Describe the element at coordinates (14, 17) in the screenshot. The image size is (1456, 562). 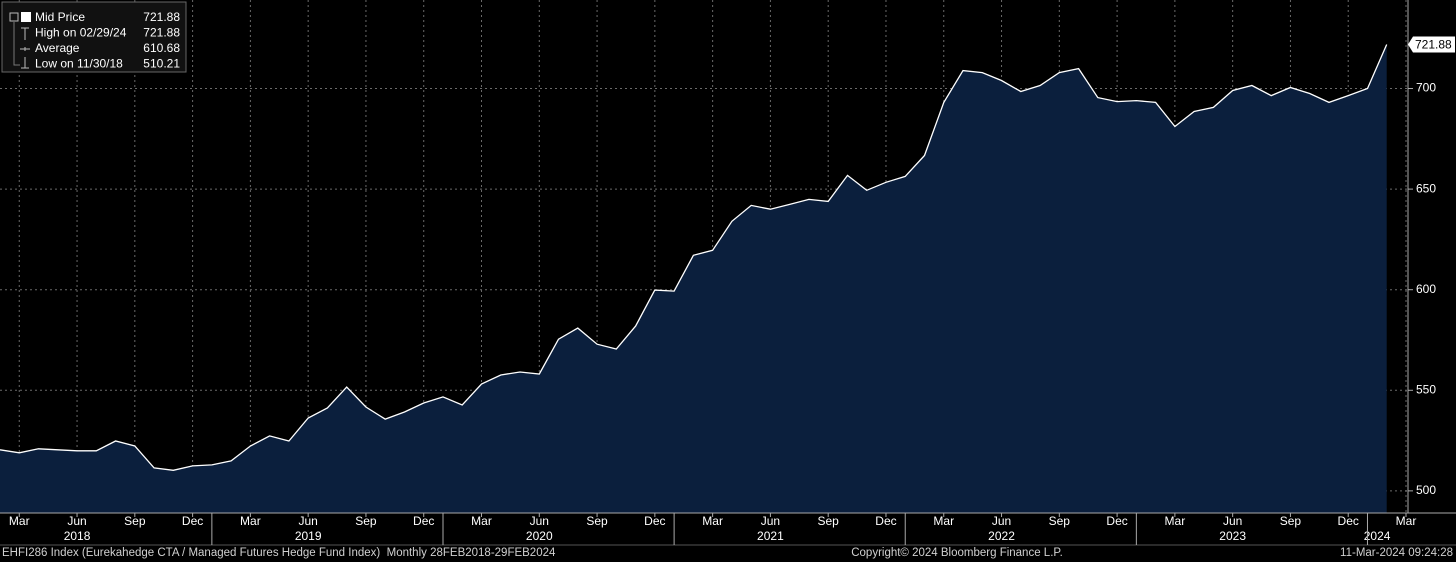
I see `legend-toggle` at that location.